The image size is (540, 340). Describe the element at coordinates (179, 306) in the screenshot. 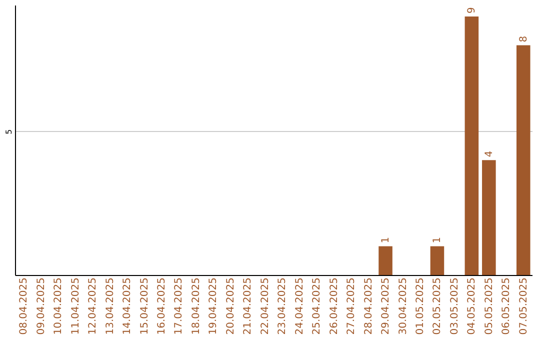

I see `x-tick-label: 17.04.2025` at that location.